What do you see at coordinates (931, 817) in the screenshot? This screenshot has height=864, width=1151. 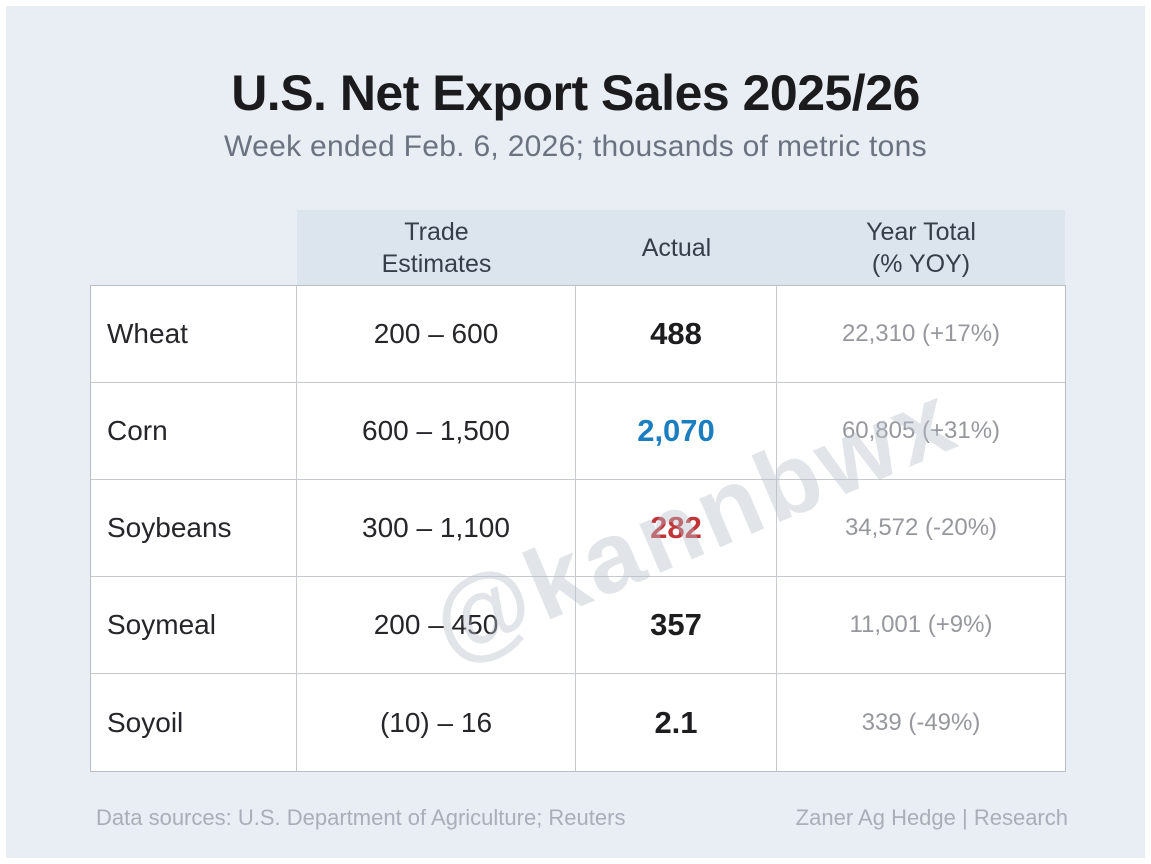 I see `footer-brand: Zaner Ag Hedge | Research` at bounding box center [931, 817].